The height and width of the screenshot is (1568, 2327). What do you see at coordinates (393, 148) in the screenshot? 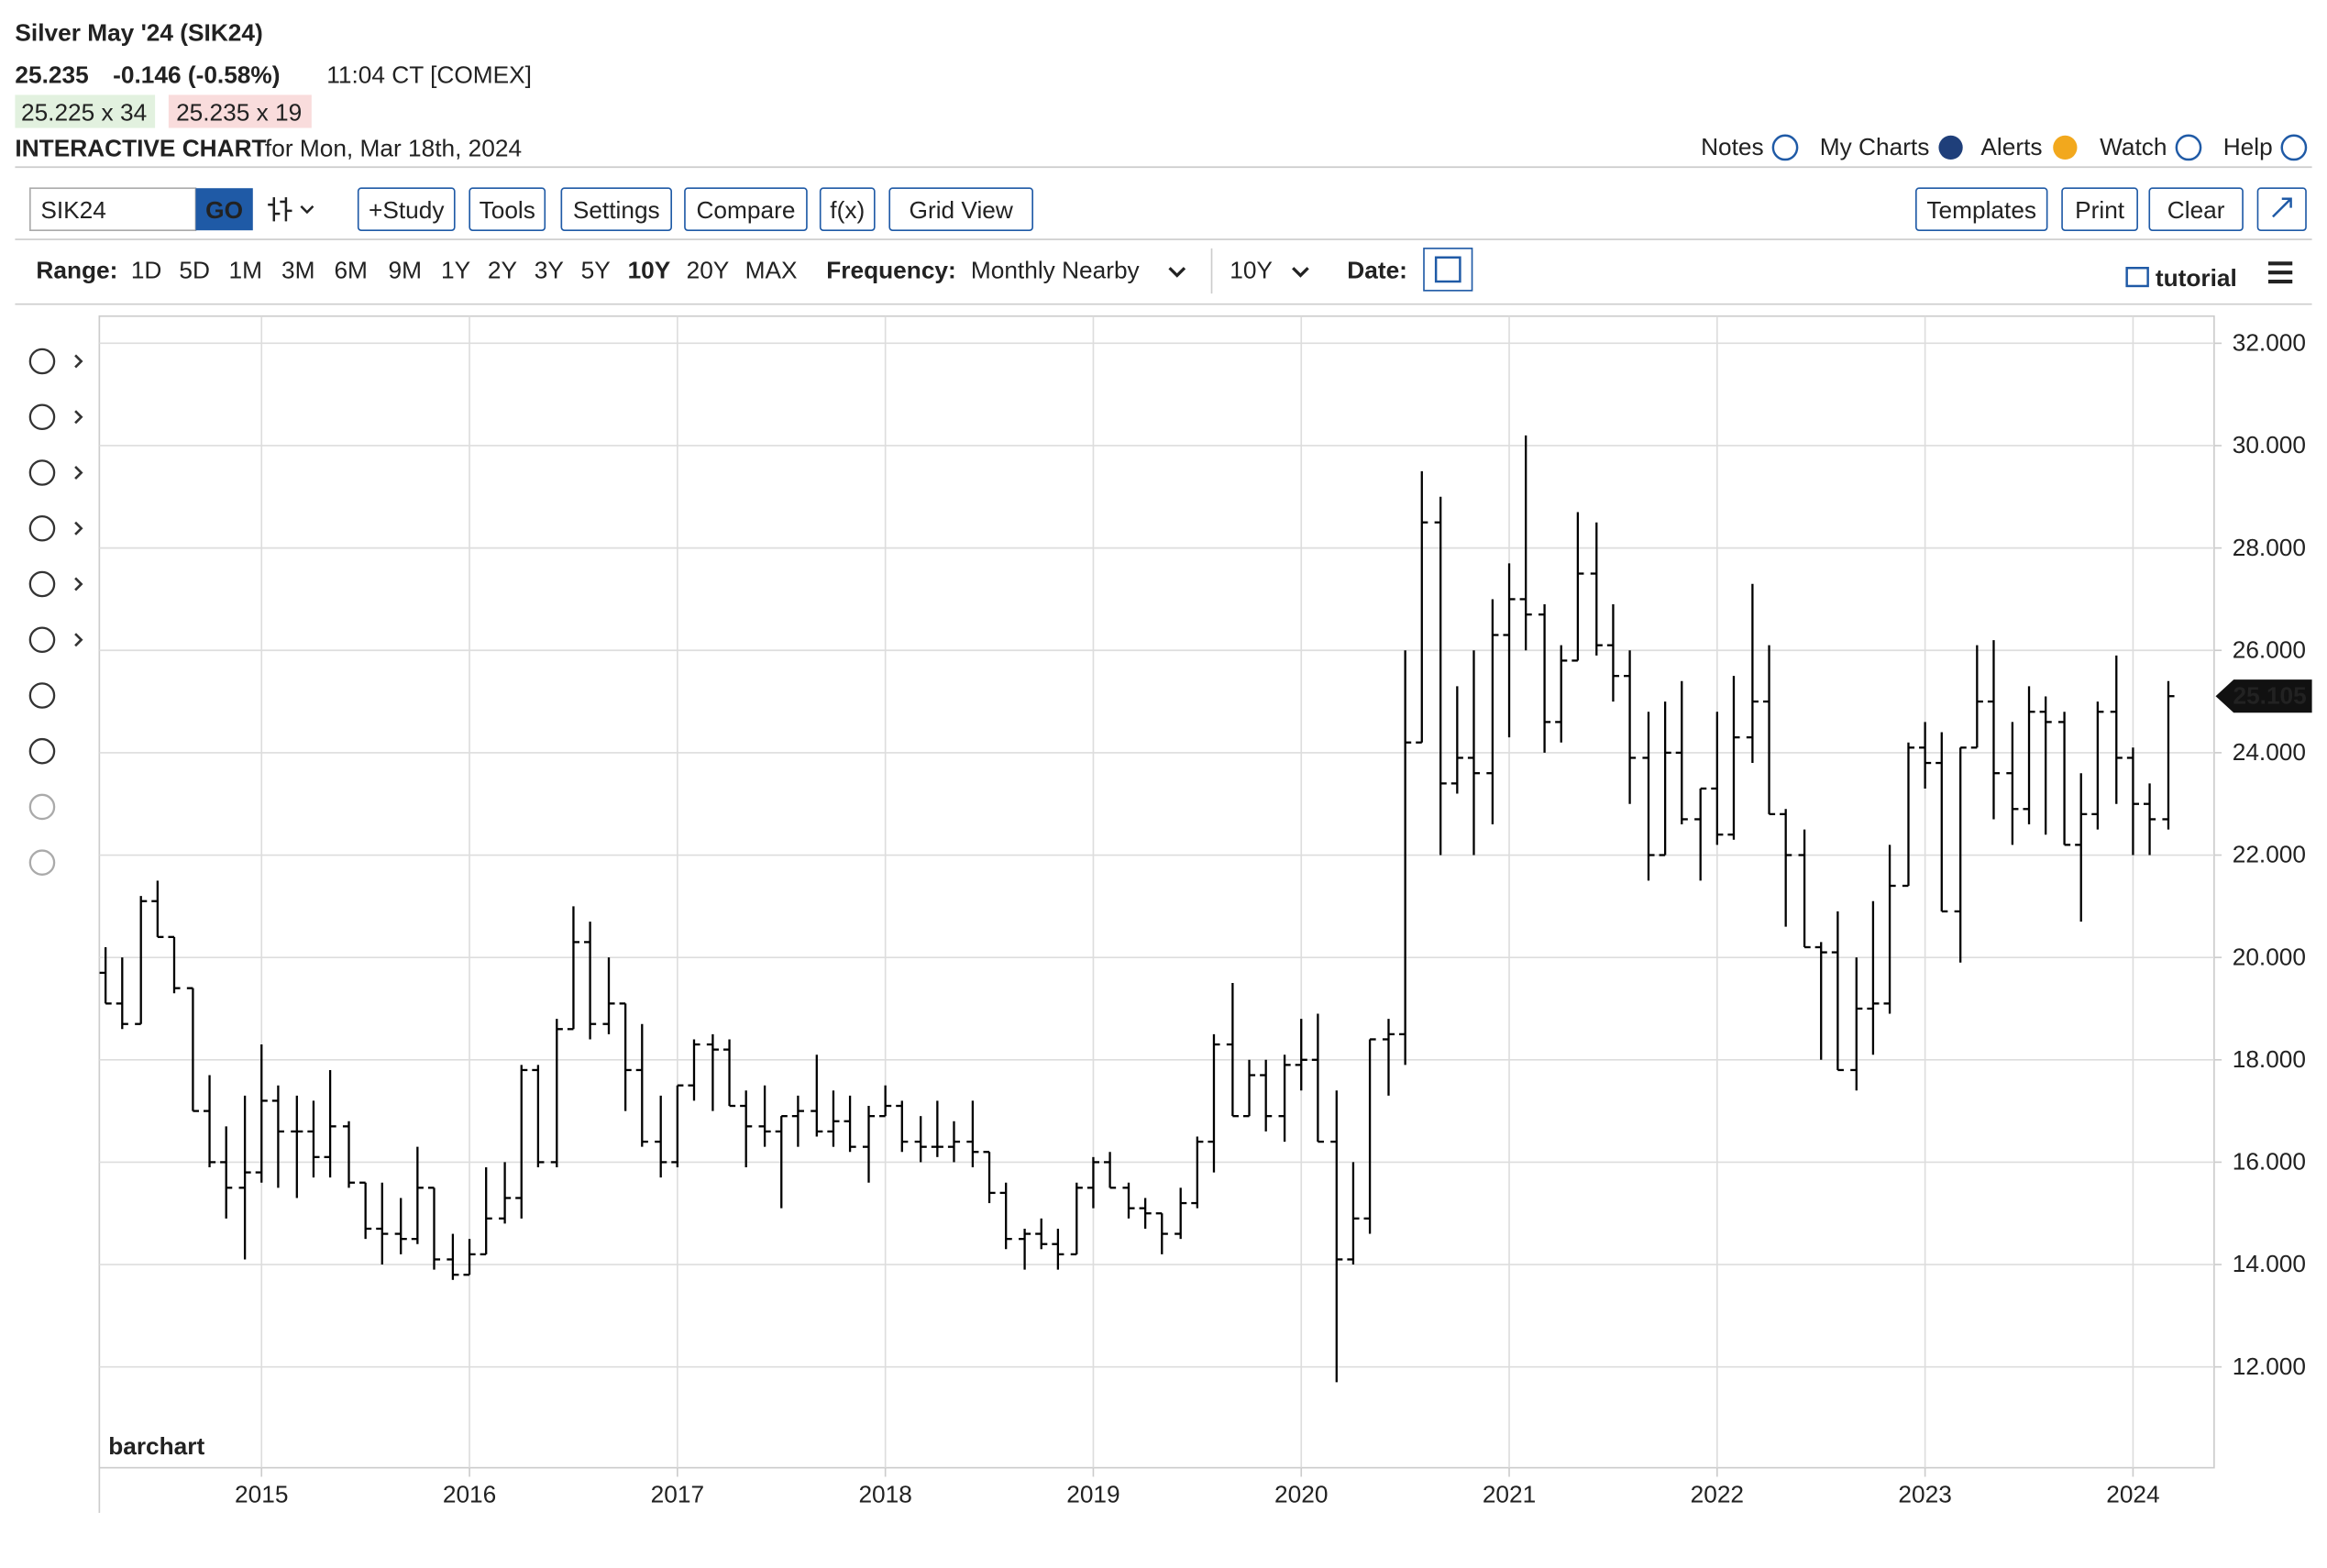
I see `chart-date: for Mon, Mar 18th, 2024` at bounding box center [393, 148].